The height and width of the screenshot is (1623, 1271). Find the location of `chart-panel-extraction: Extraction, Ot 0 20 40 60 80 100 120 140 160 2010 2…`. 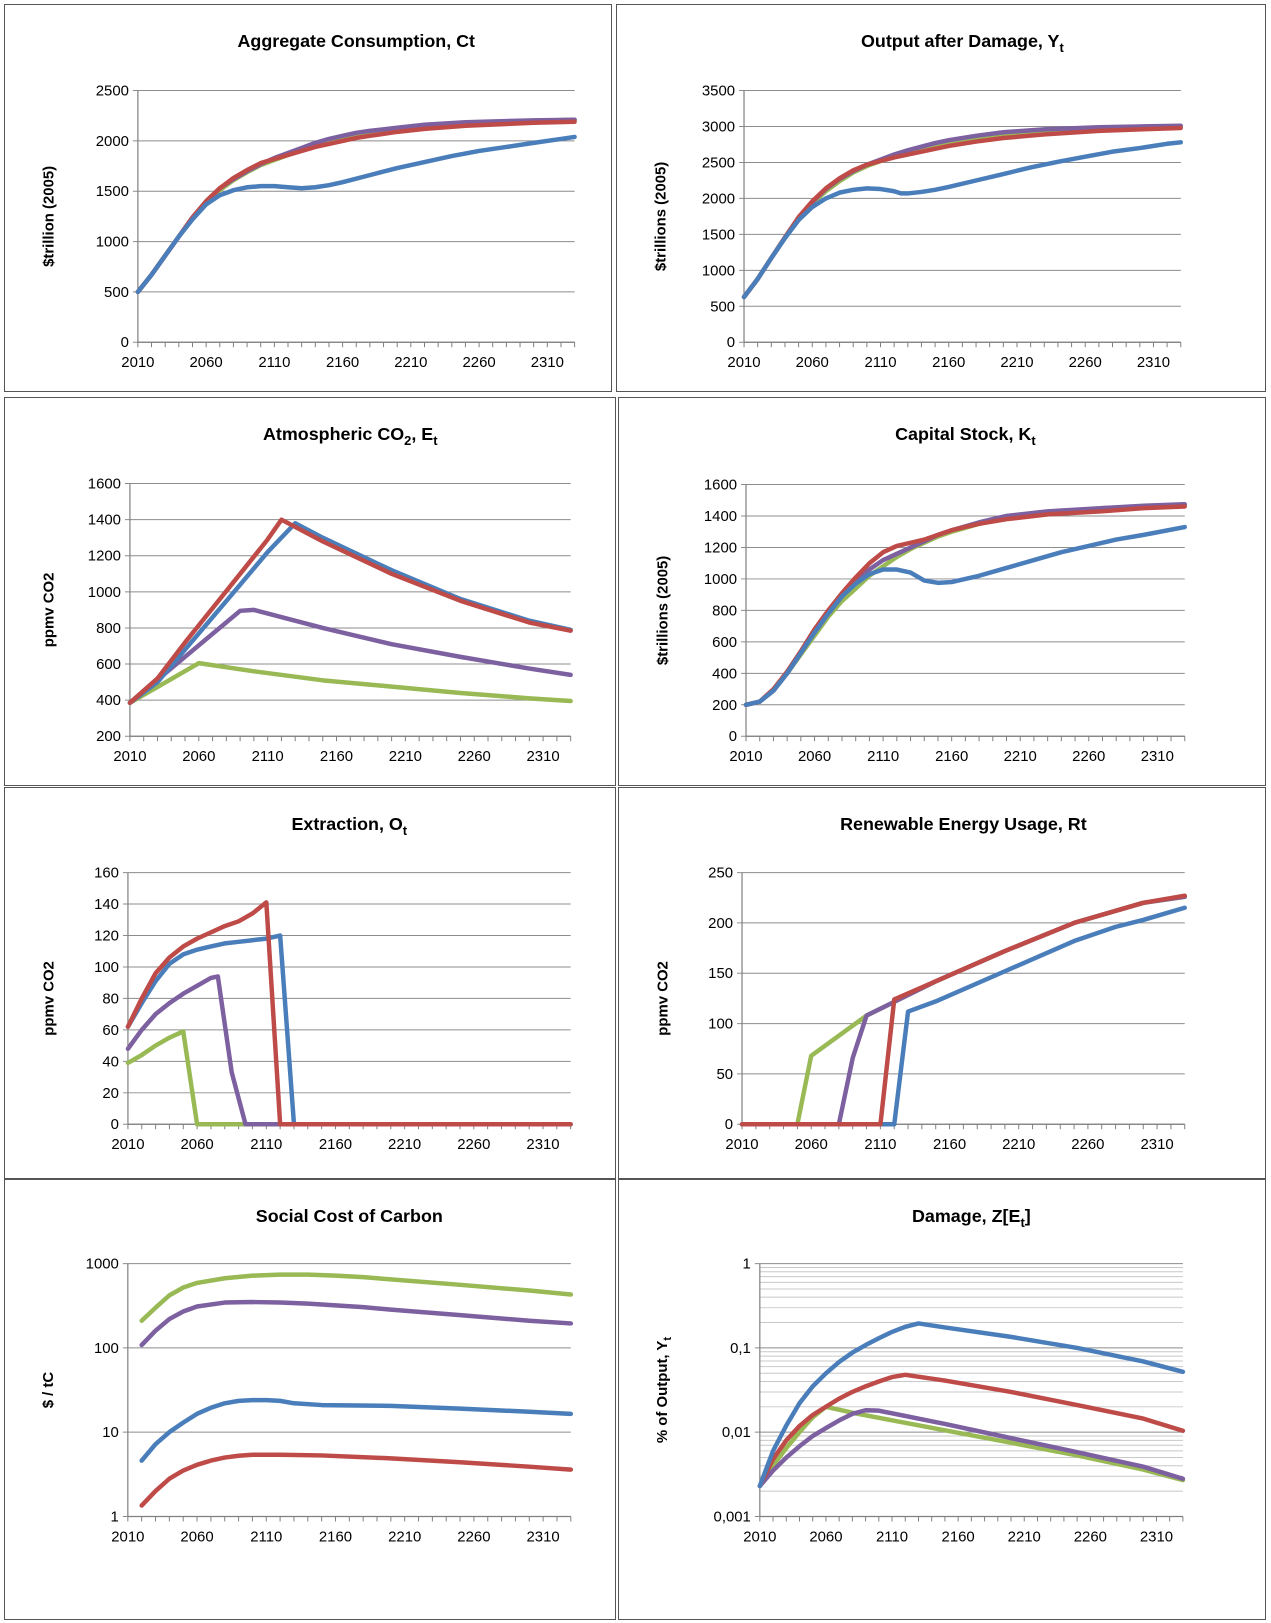

chart-panel-extraction: Extraction, Ot 0 20 40 60 80 100 120 140 160 2010 2… is located at coordinates (310, 983).